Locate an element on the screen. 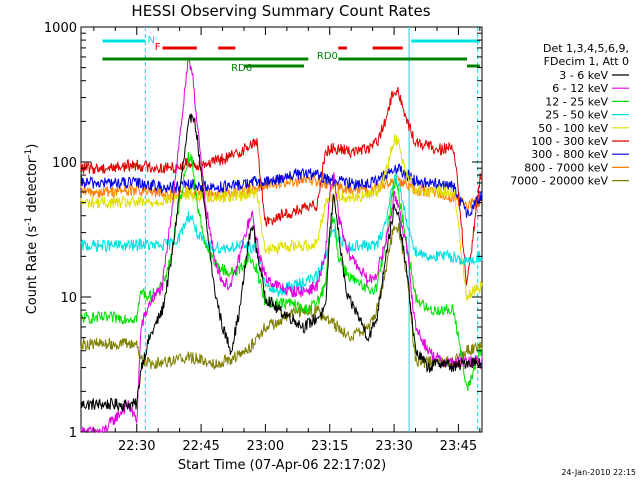  y-axis-label-end: ) is located at coordinates (32, 146).